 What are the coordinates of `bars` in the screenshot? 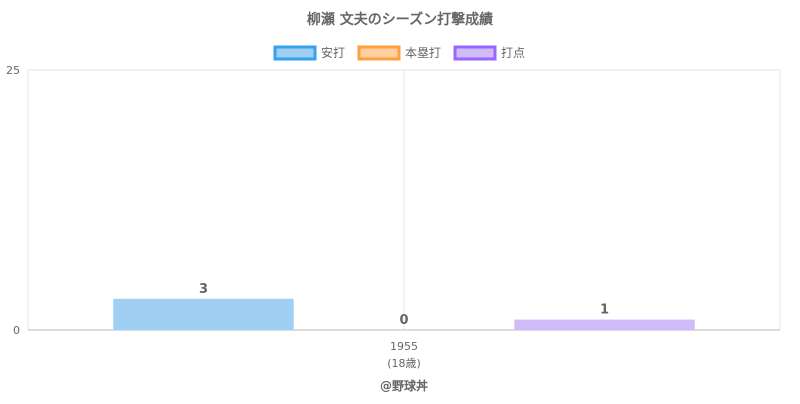 It's located at (404, 314).